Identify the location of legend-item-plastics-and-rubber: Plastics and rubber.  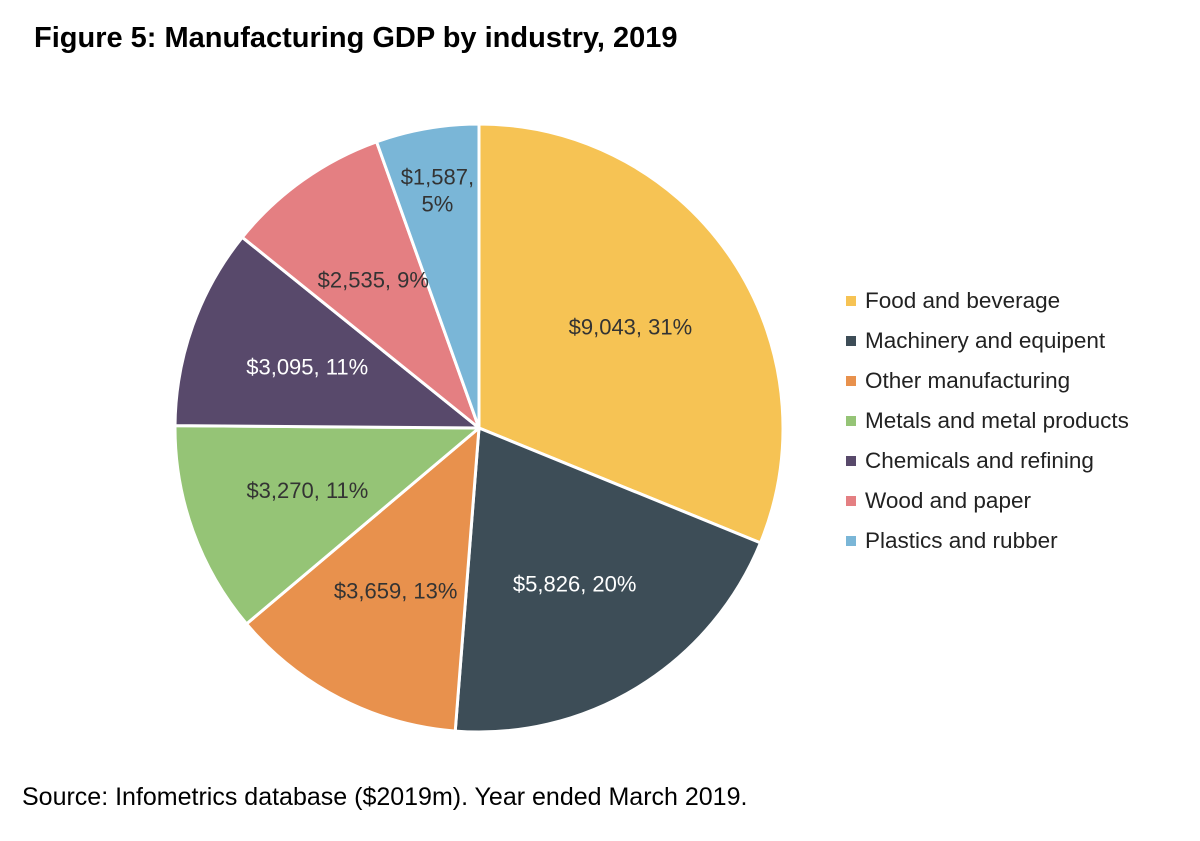
(987, 541).